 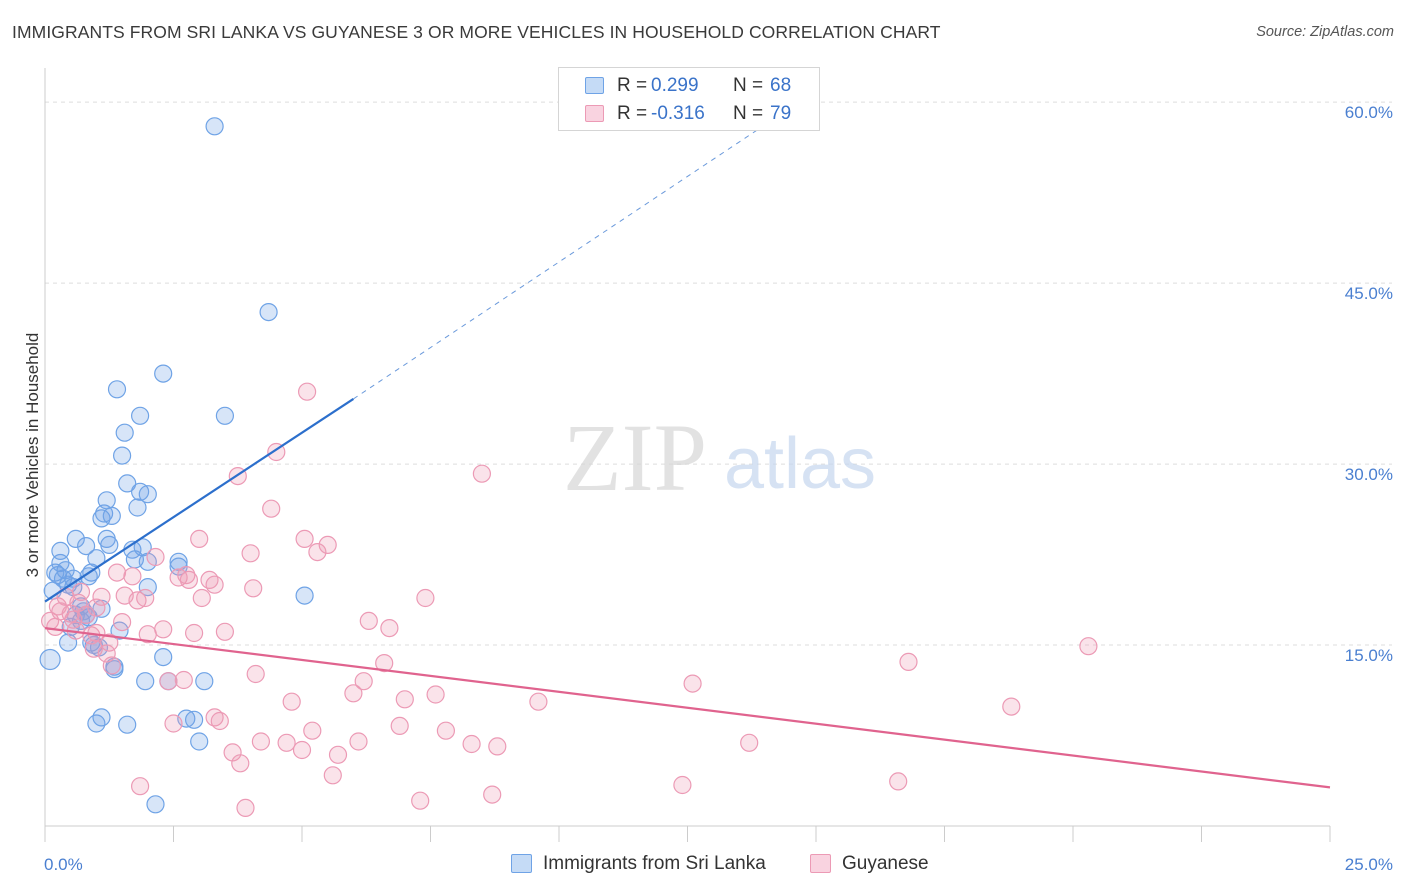 I want to click on legend-row-guyanese: R = -0.316 N = 79, so click(x=689, y=114).